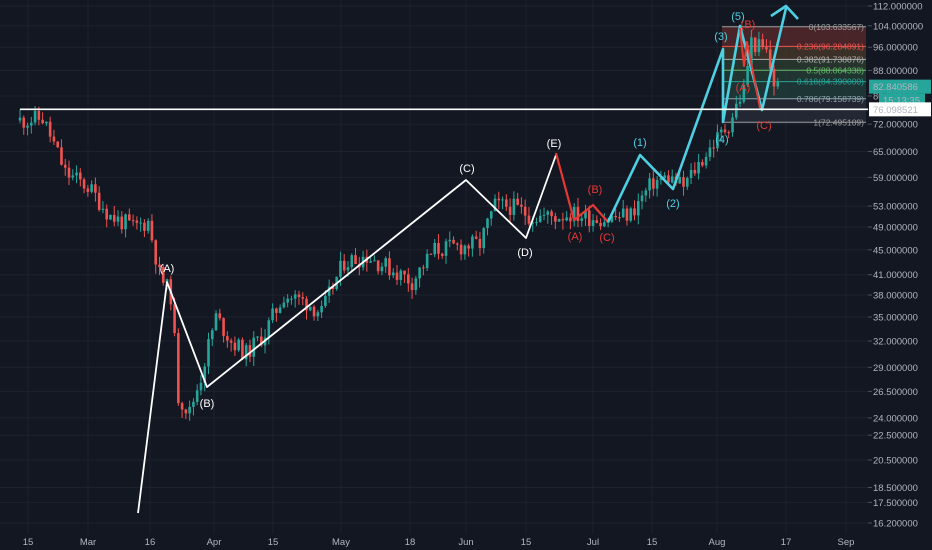 Image resolution: width=932 pixels, height=550 pixels. Describe the element at coordinates (593, 542) in the screenshot. I see `time-tick-label: Jul` at that location.